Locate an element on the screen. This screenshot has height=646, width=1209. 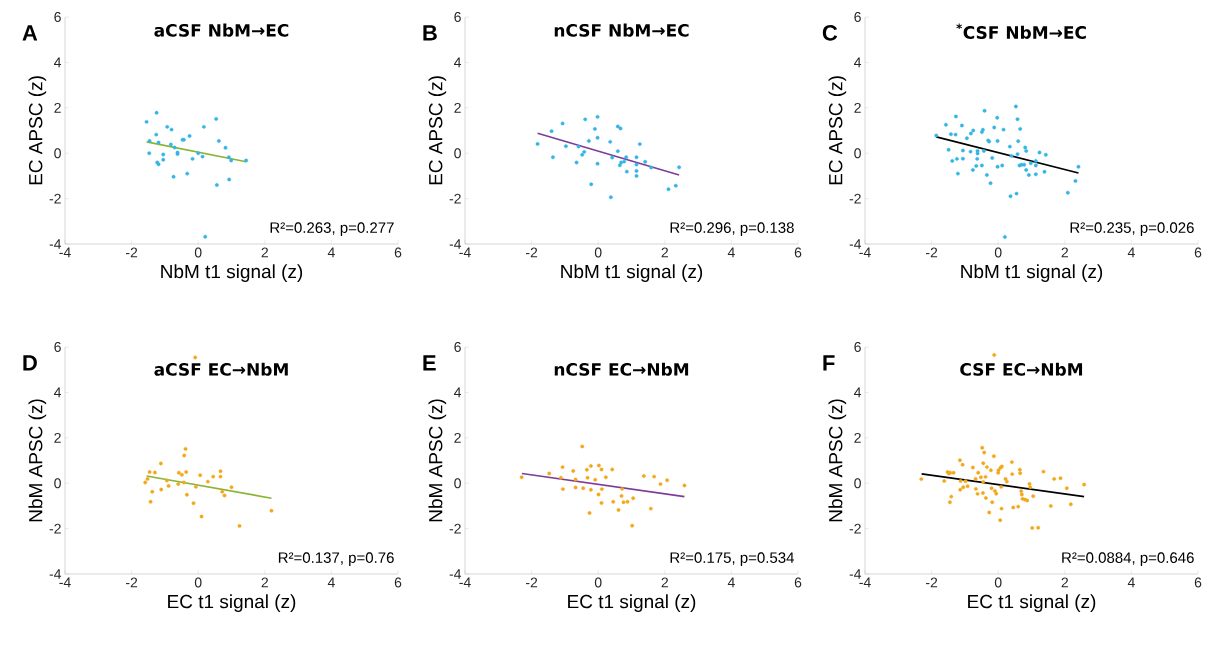
text: C is located at coordinates (830, 33).